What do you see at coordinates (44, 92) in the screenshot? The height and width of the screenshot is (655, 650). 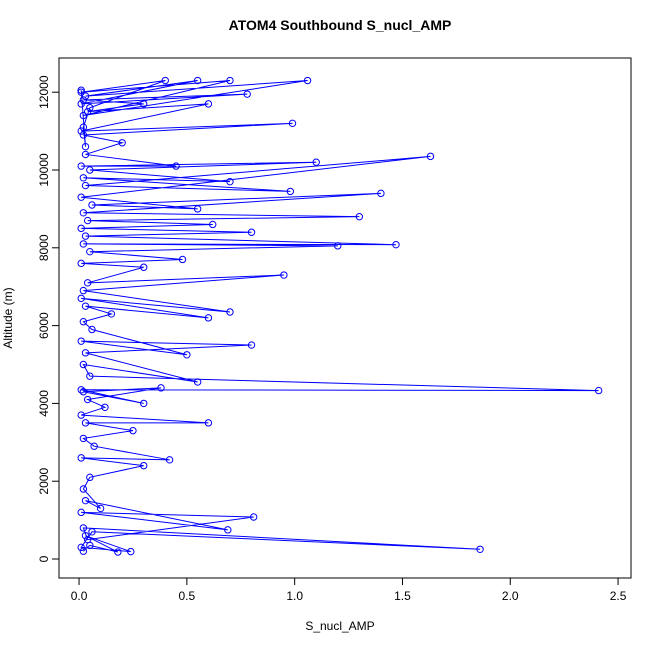 I see `y-tick-label: 12000` at bounding box center [44, 92].